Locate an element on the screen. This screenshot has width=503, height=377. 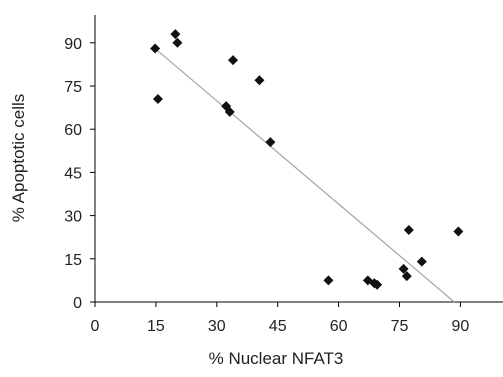
x-tick-label: 30 is located at coordinates (217, 326).